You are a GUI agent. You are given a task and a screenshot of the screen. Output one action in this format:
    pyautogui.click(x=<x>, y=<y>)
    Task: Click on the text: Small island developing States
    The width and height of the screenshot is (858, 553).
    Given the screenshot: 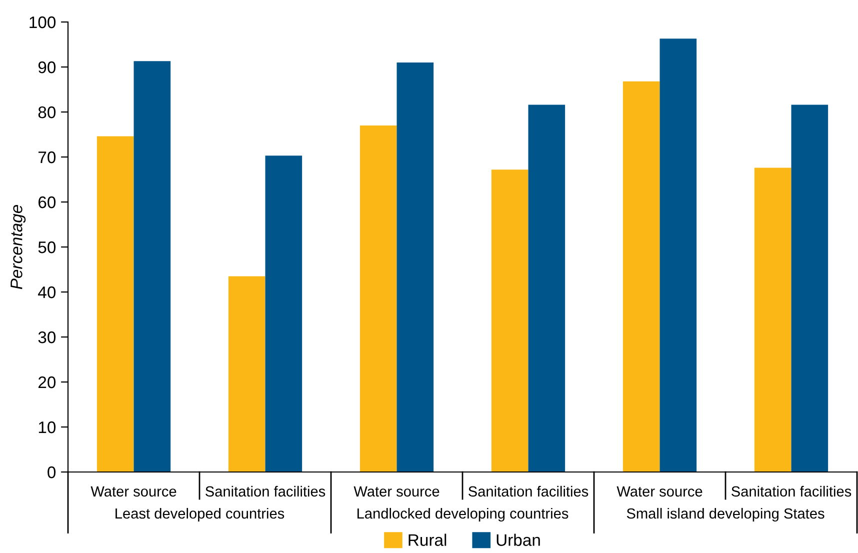 What is the action you would take?
    pyautogui.click(x=725, y=515)
    